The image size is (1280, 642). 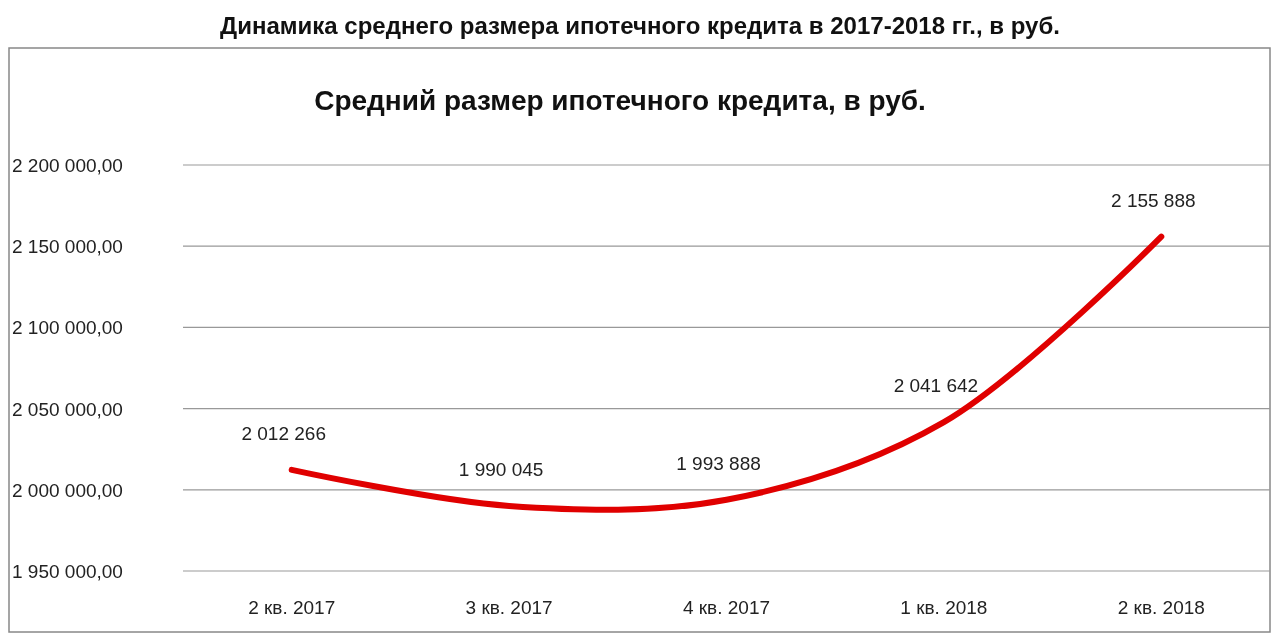 I want to click on chart-title: Динамика среднего размера ипотечного кредита в 2017-2018 гг., в руб., so click(x=640, y=25).